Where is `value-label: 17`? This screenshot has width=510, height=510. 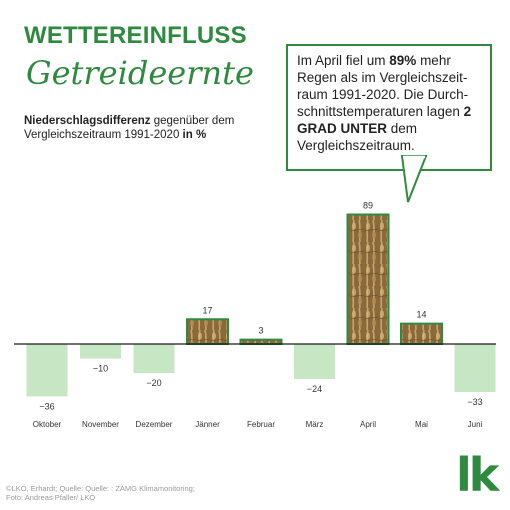
value-label: 17 is located at coordinates (207, 310).